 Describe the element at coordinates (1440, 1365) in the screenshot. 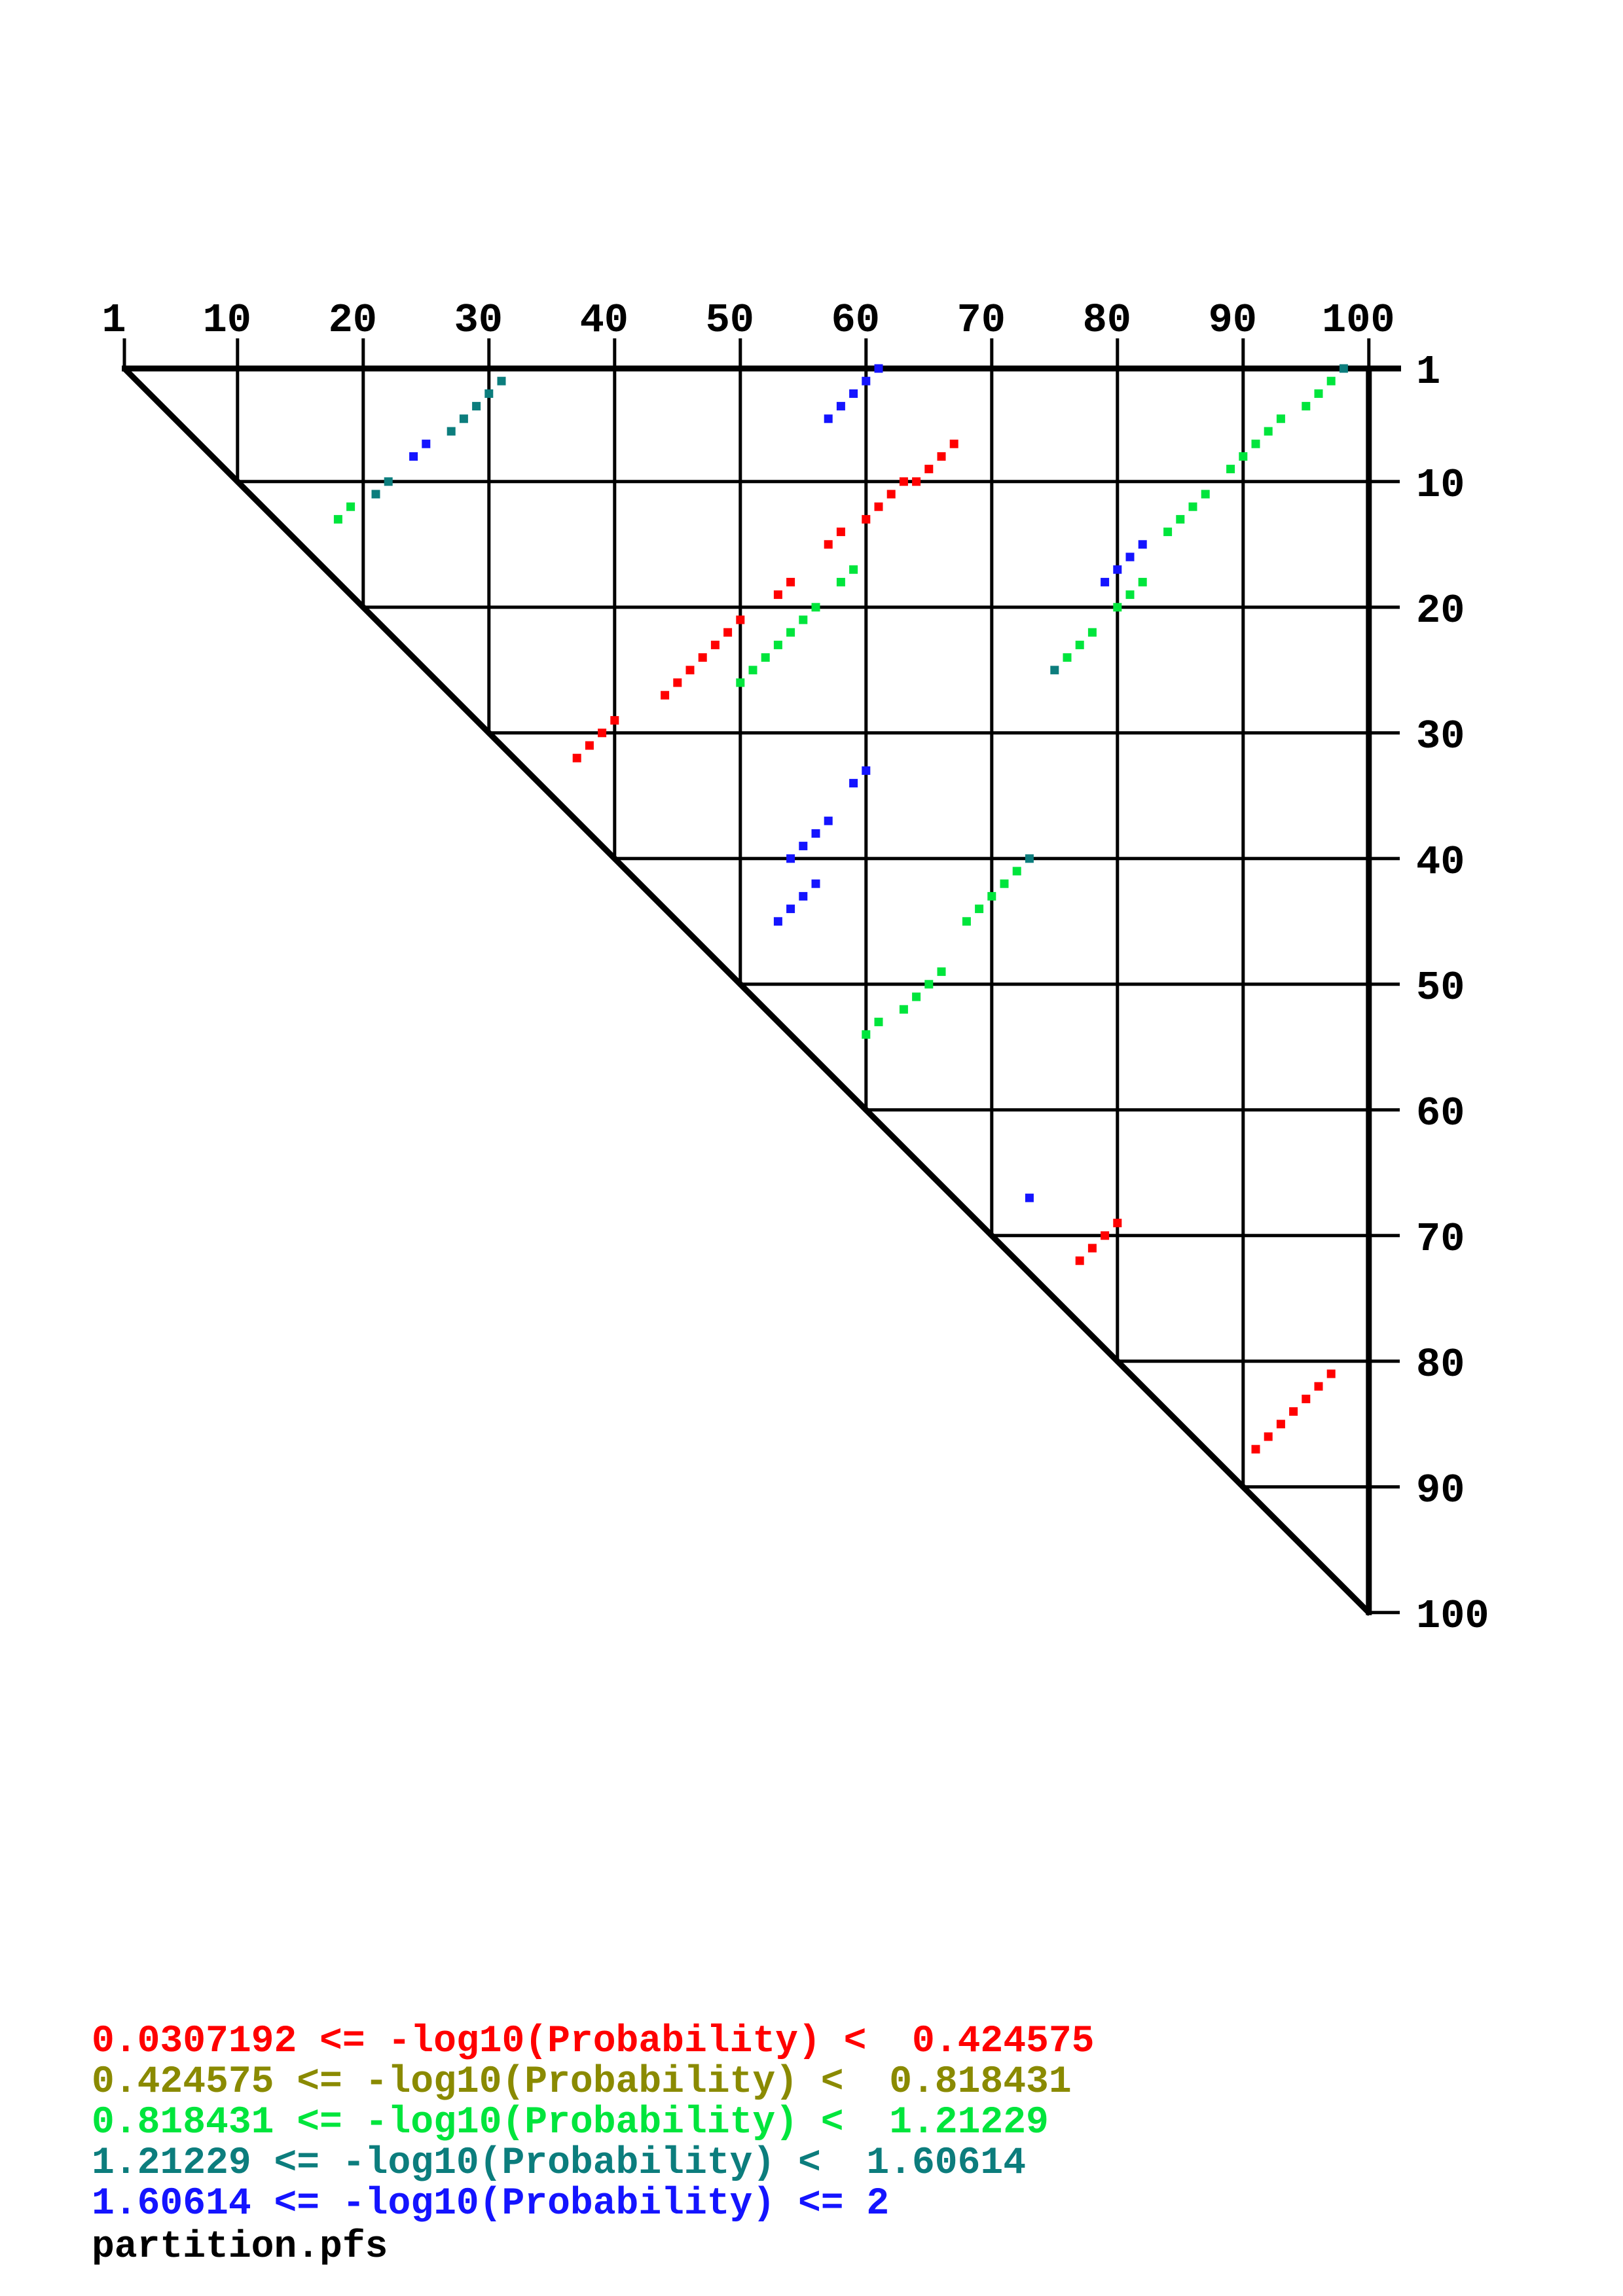

I see `y-axis-label: 80` at that location.